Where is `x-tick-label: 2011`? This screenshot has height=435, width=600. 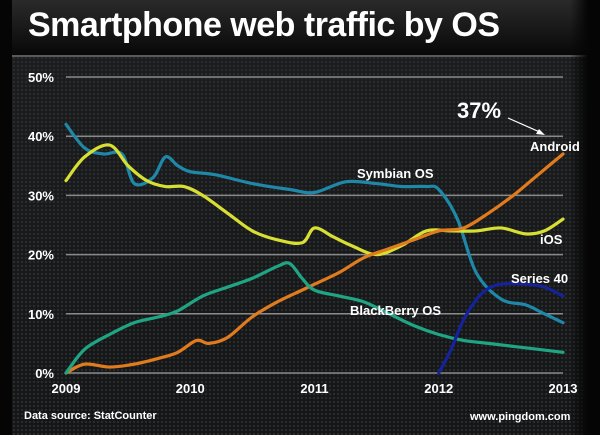 x-tick-label: 2011 is located at coordinates (314, 388).